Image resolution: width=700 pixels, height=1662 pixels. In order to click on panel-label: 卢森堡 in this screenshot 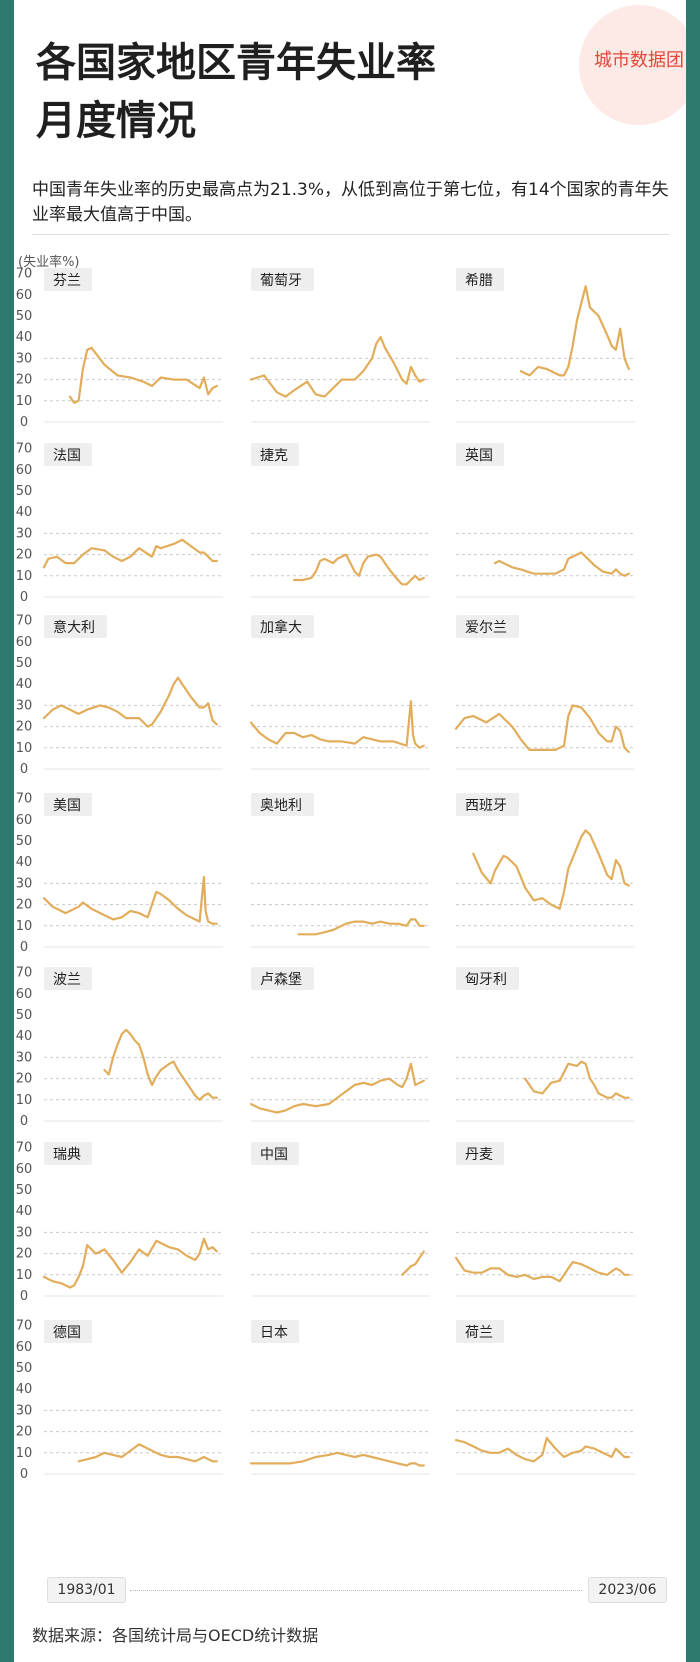, I will do `click(281, 980)`.